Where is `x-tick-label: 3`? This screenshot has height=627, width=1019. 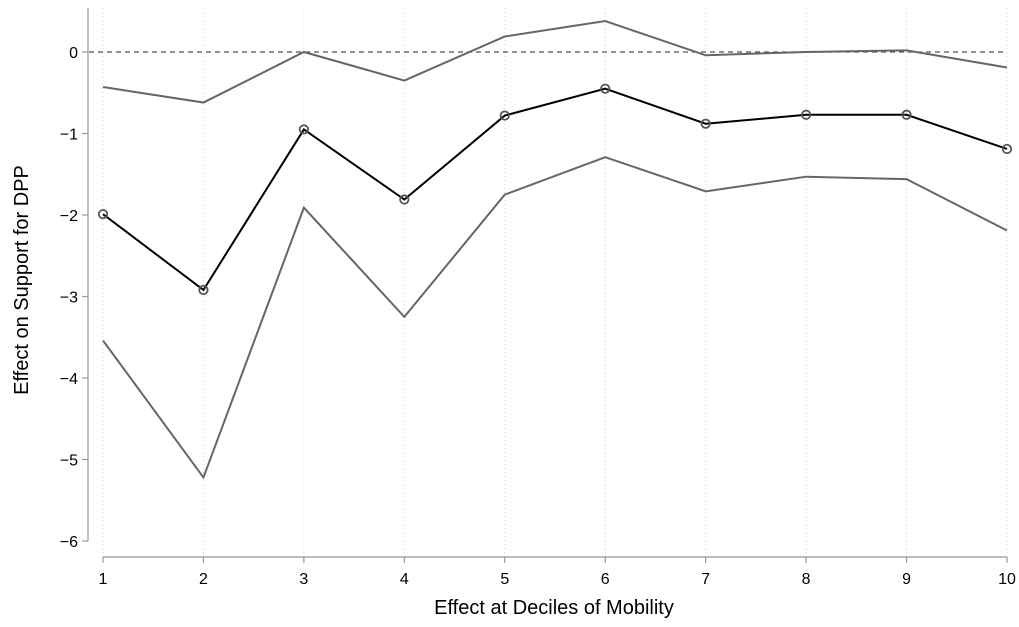 x-tick-label: 3 is located at coordinates (303, 579).